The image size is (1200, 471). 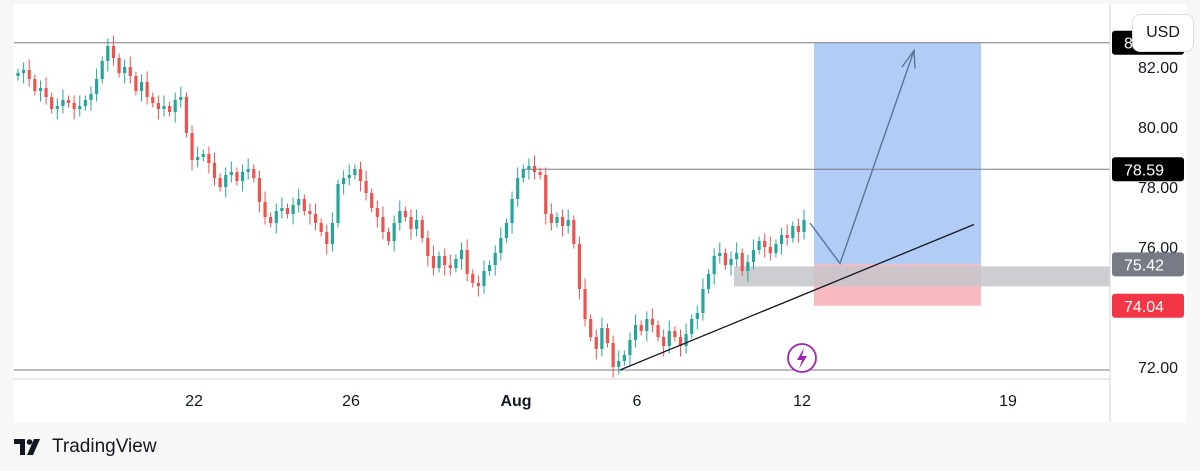 What do you see at coordinates (351, 401) in the screenshot?
I see `x-tick-label: 26` at bounding box center [351, 401].